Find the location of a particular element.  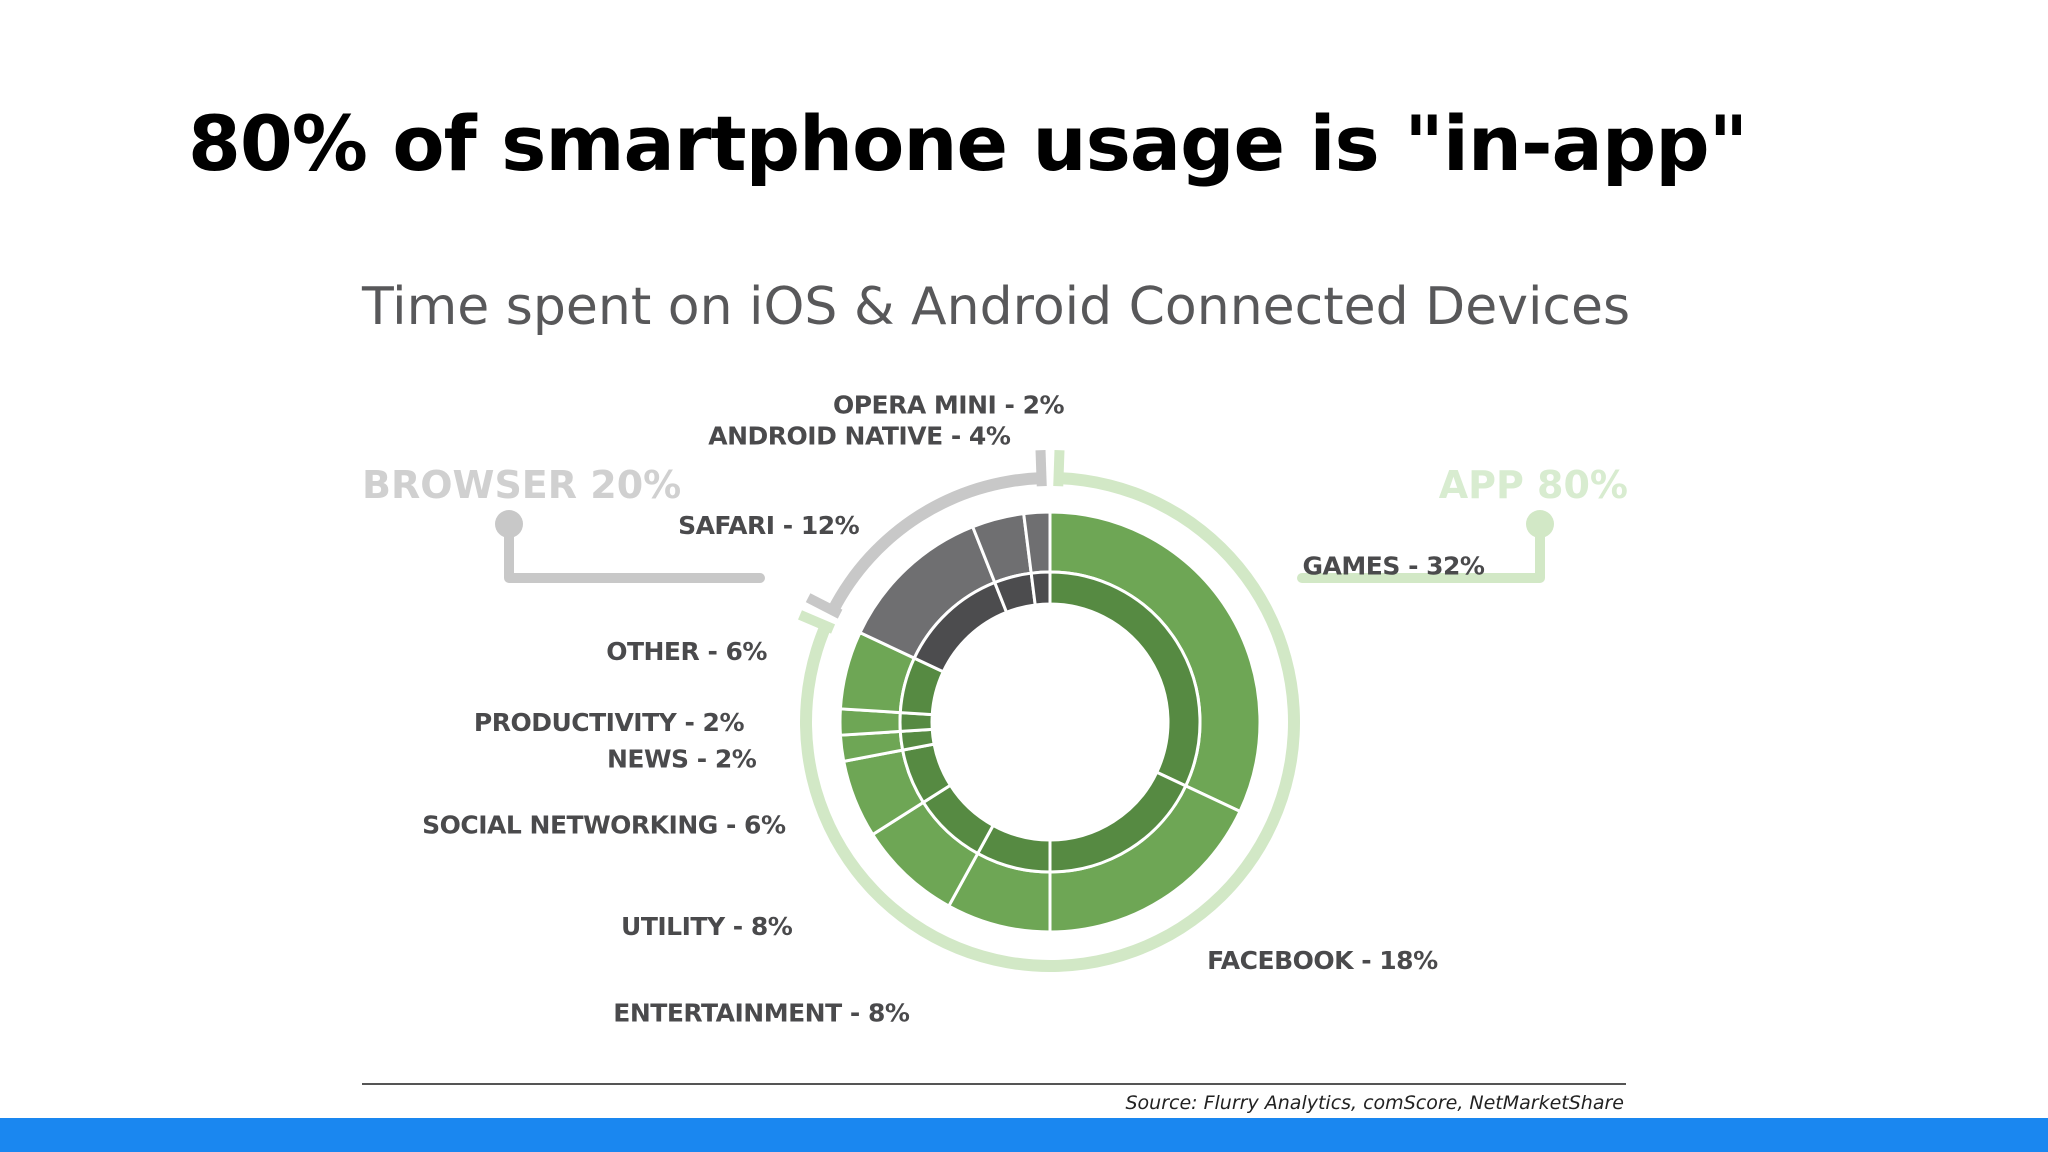

label-utility: UTILITY - 8% is located at coordinates (707, 926).